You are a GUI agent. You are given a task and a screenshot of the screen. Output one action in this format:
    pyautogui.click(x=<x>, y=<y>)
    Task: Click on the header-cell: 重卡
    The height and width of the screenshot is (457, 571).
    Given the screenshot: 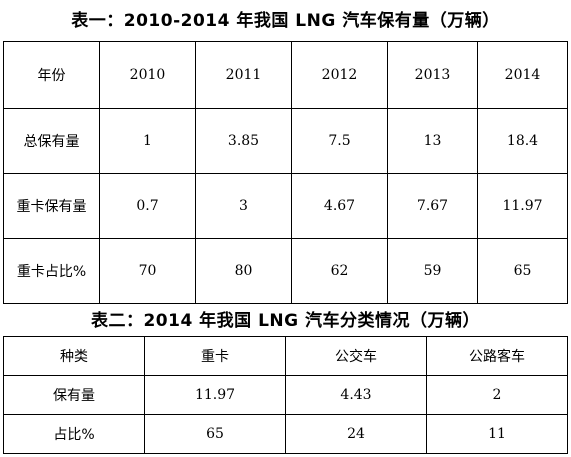 What is the action you would take?
    pyautogui.click(x=215, y=356)
    